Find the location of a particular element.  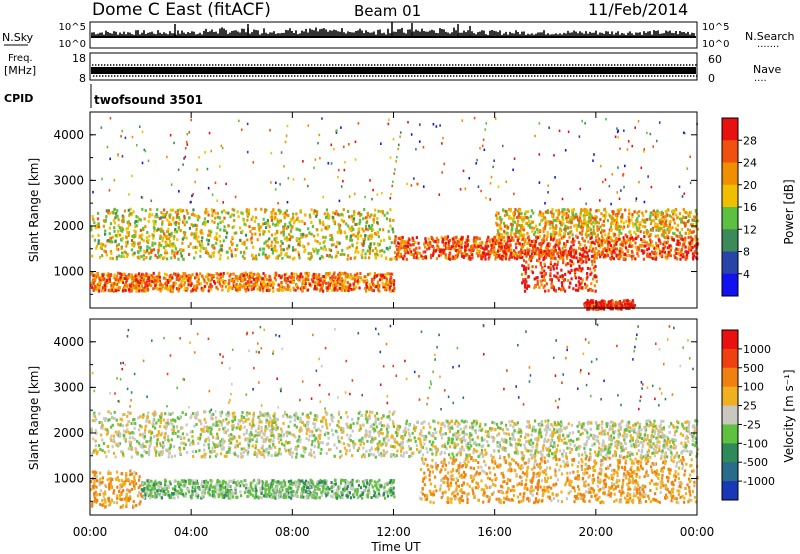

colorbar-tick: 12 is located at coordinates (750, 229).